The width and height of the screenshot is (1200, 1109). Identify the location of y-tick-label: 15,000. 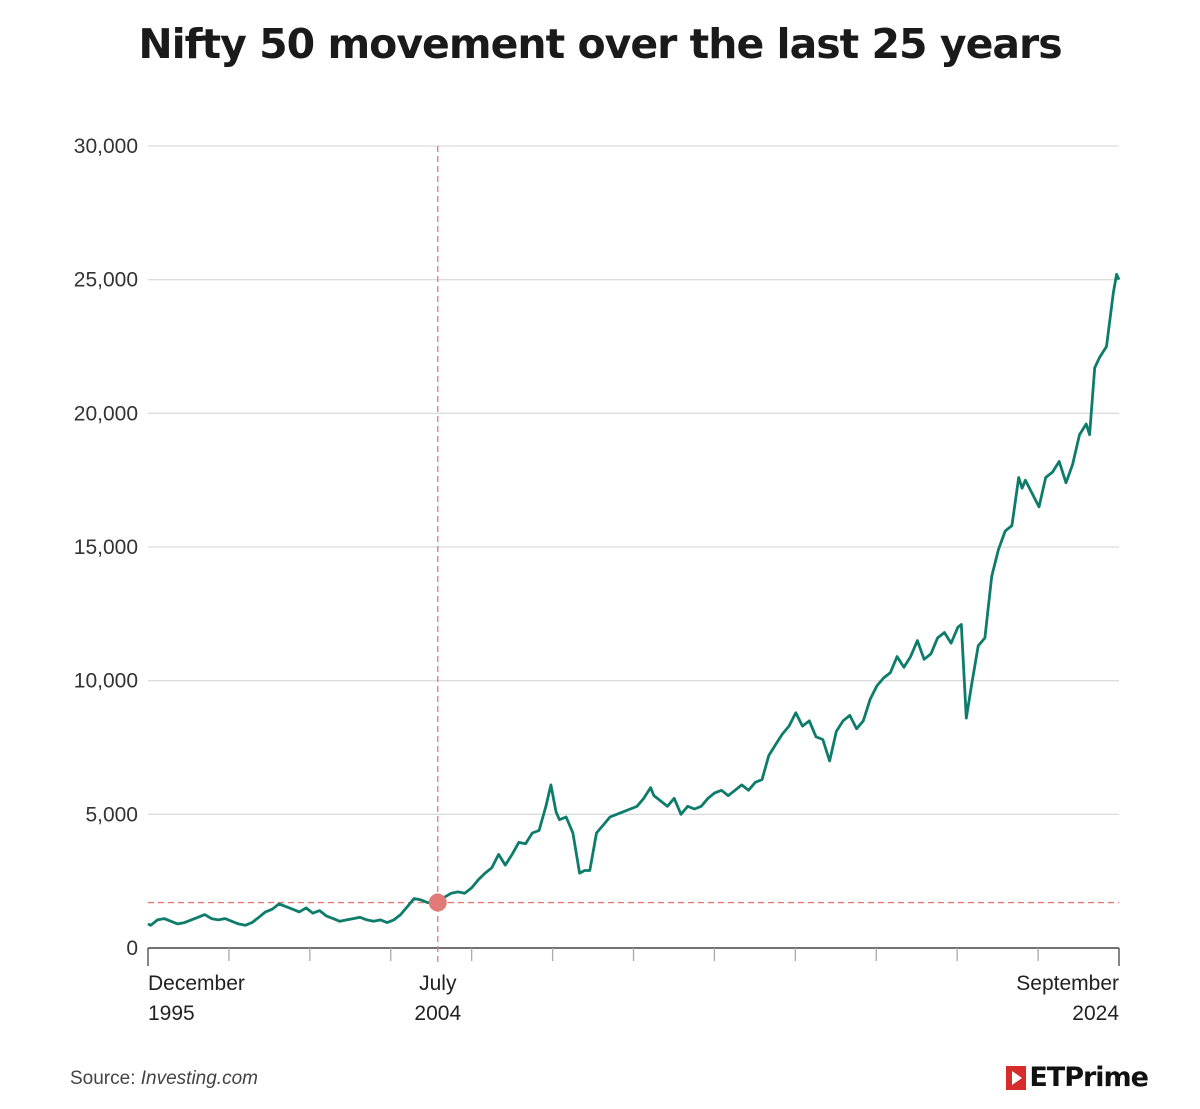
(106, 547).